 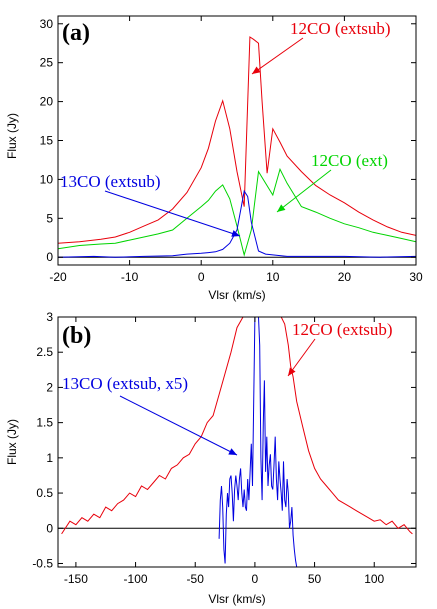 I want to click on x-tick-label: 50, so click(x=315, y=579).